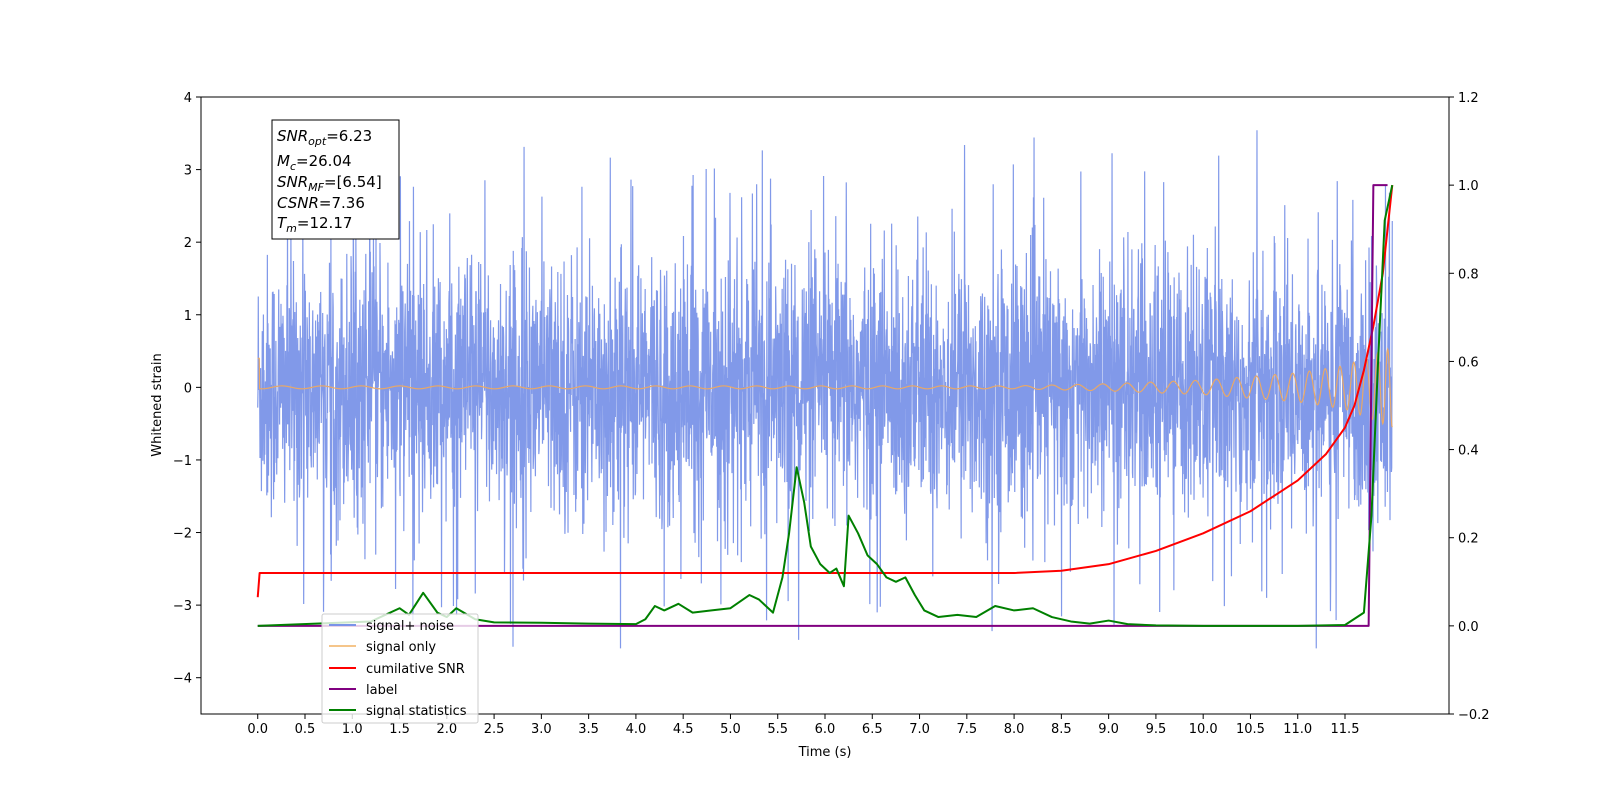  I want to click on x-tick-label: 3.0, so click(541, 729).